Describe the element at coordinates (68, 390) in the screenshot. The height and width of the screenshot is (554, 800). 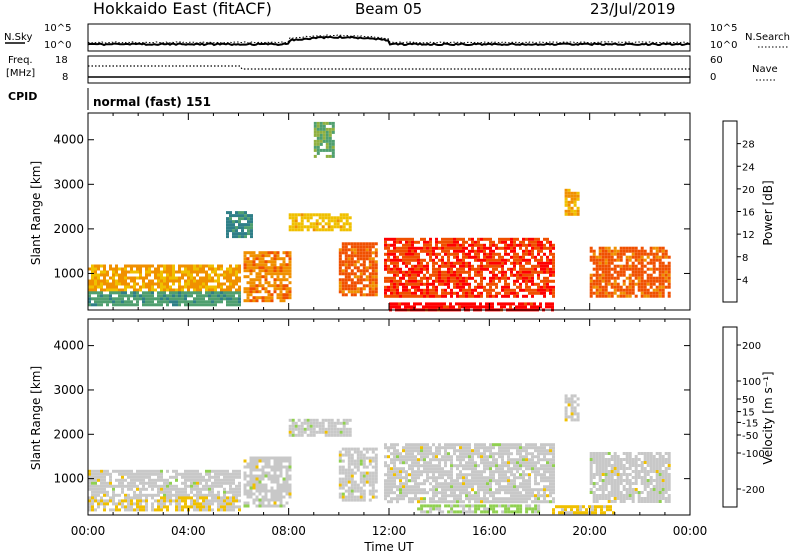
I see `velocity-ytick-label: 3000` at that location.